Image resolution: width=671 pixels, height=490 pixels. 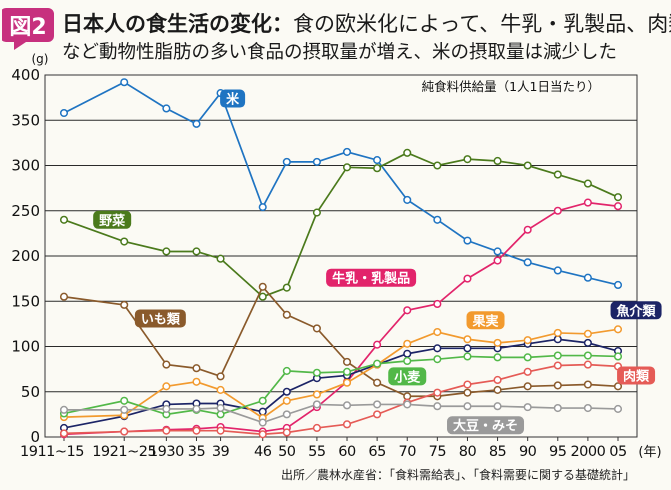 I want to click on series-label-7: 肉類, so click(x=636, y=376).